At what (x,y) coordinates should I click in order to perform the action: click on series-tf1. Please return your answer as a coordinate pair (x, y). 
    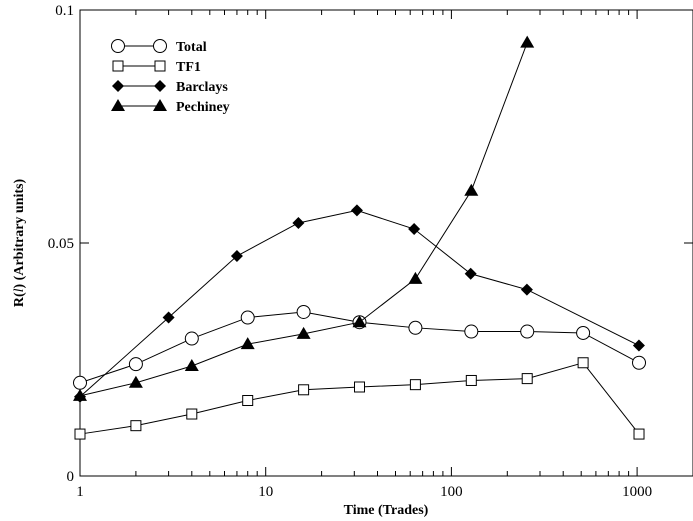
    Looking at the image, I should click on (359, 398).